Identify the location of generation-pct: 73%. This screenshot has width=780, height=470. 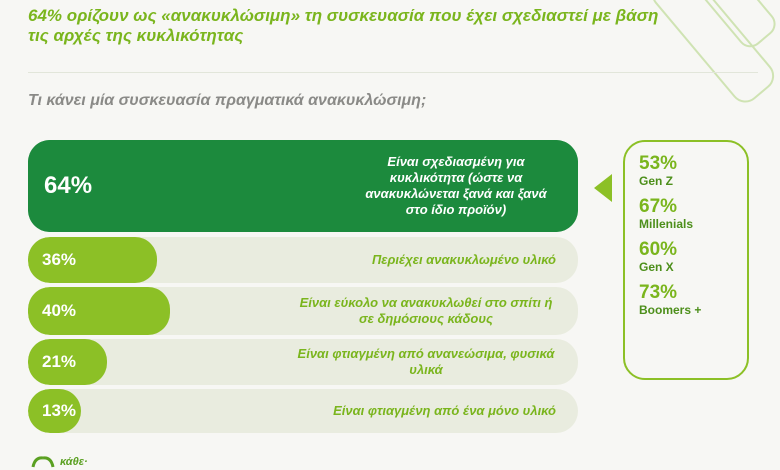
(658, 292).